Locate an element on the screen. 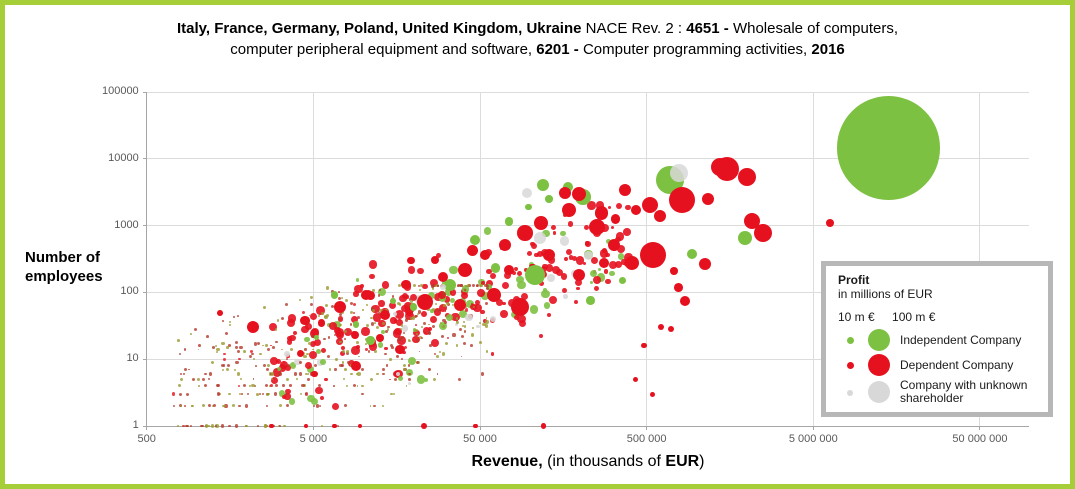  gridline-horizontal is located at coordinates (587, 159).